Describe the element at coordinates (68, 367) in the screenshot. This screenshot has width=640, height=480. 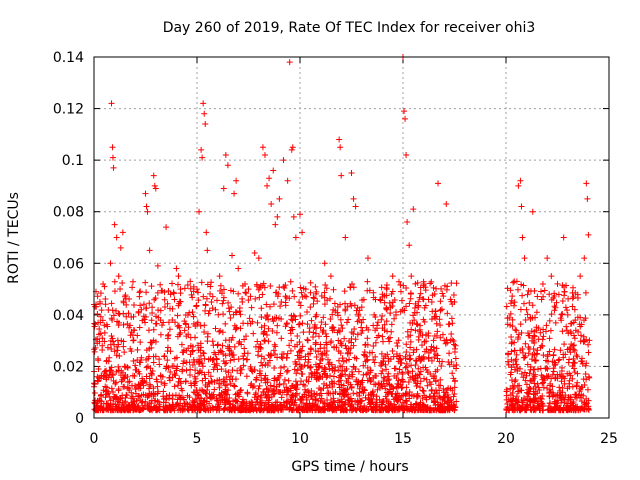
I see `y-tick-label: 0.02` at that location.